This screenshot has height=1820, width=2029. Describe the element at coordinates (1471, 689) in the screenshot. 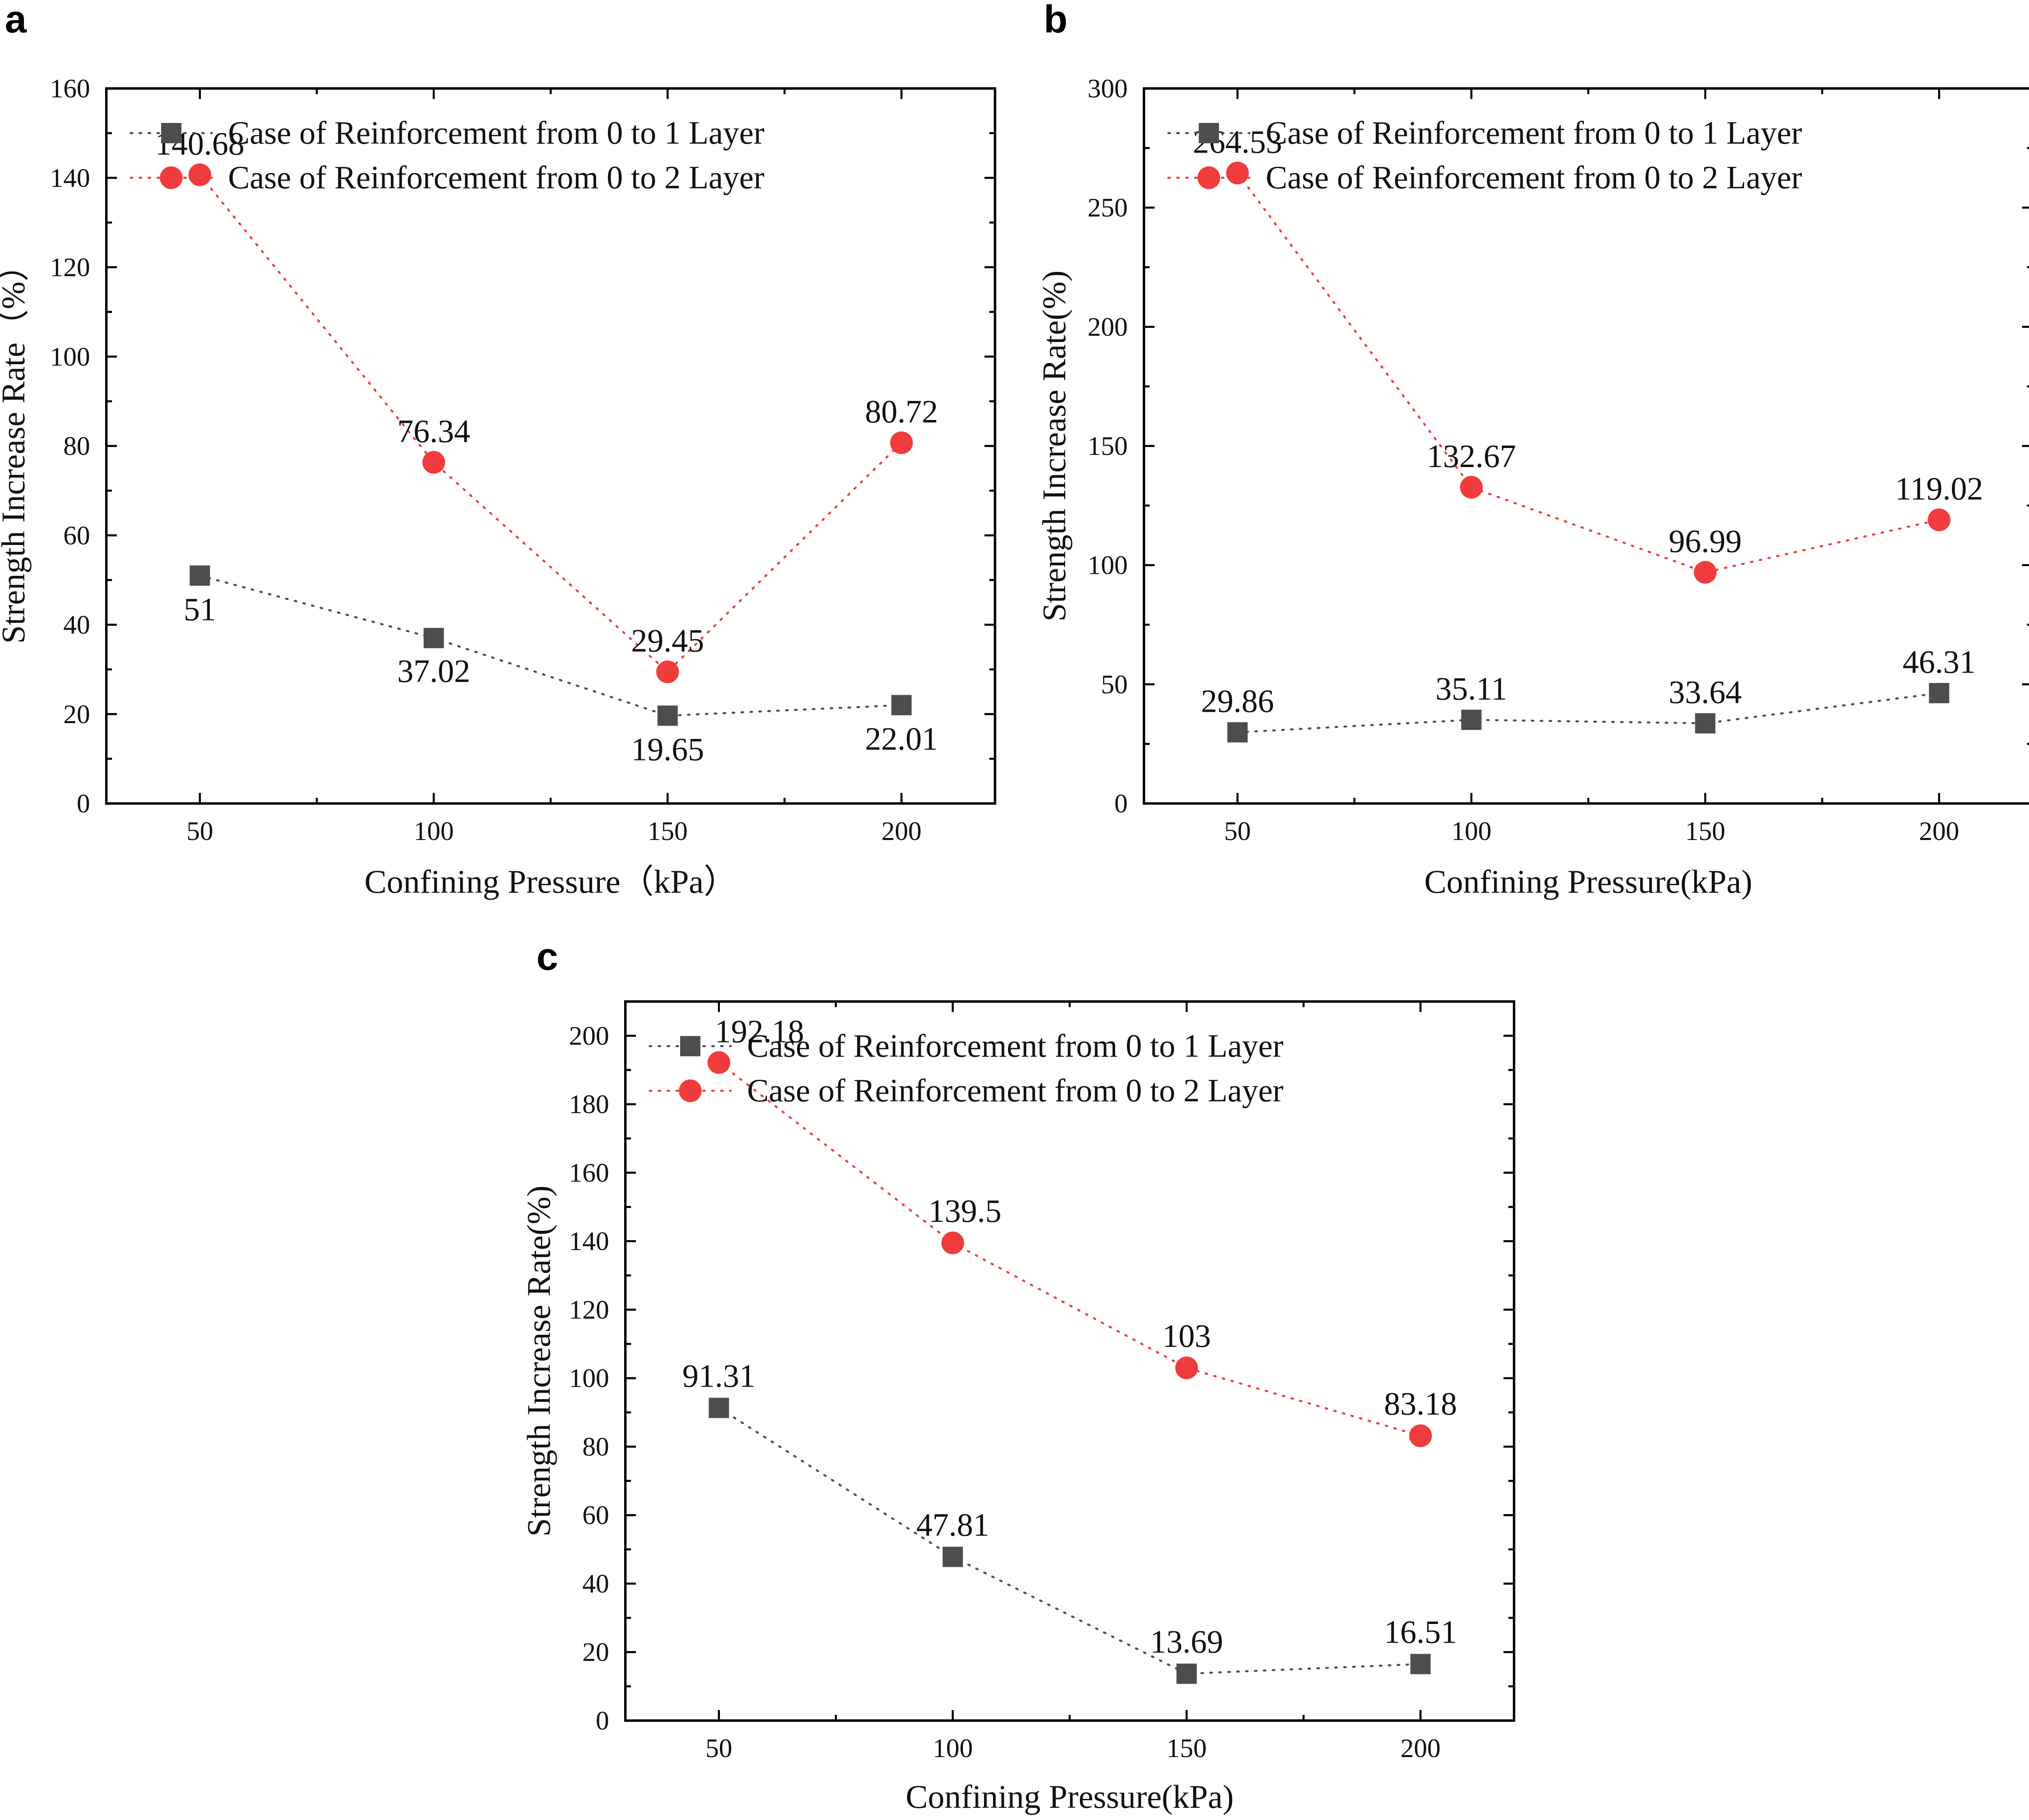

I see `data-label: 35.11` at that location.